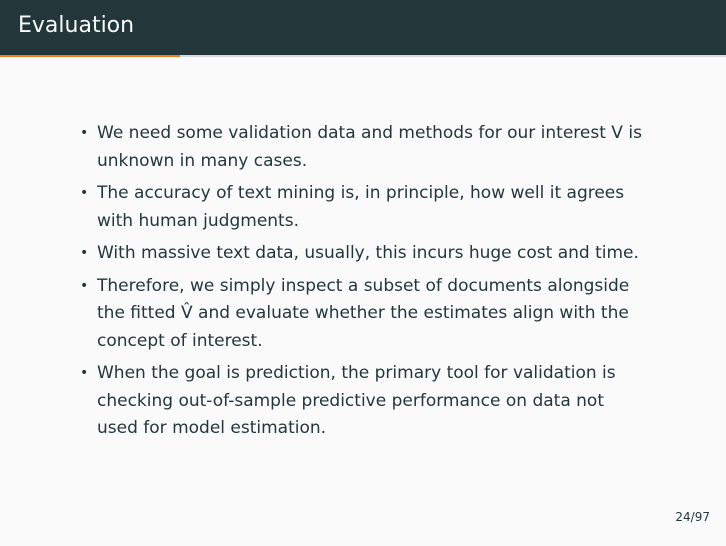 The image size is (726, 546). I want to click on bullet-text-line: used for model estimation., so click(212, 428).